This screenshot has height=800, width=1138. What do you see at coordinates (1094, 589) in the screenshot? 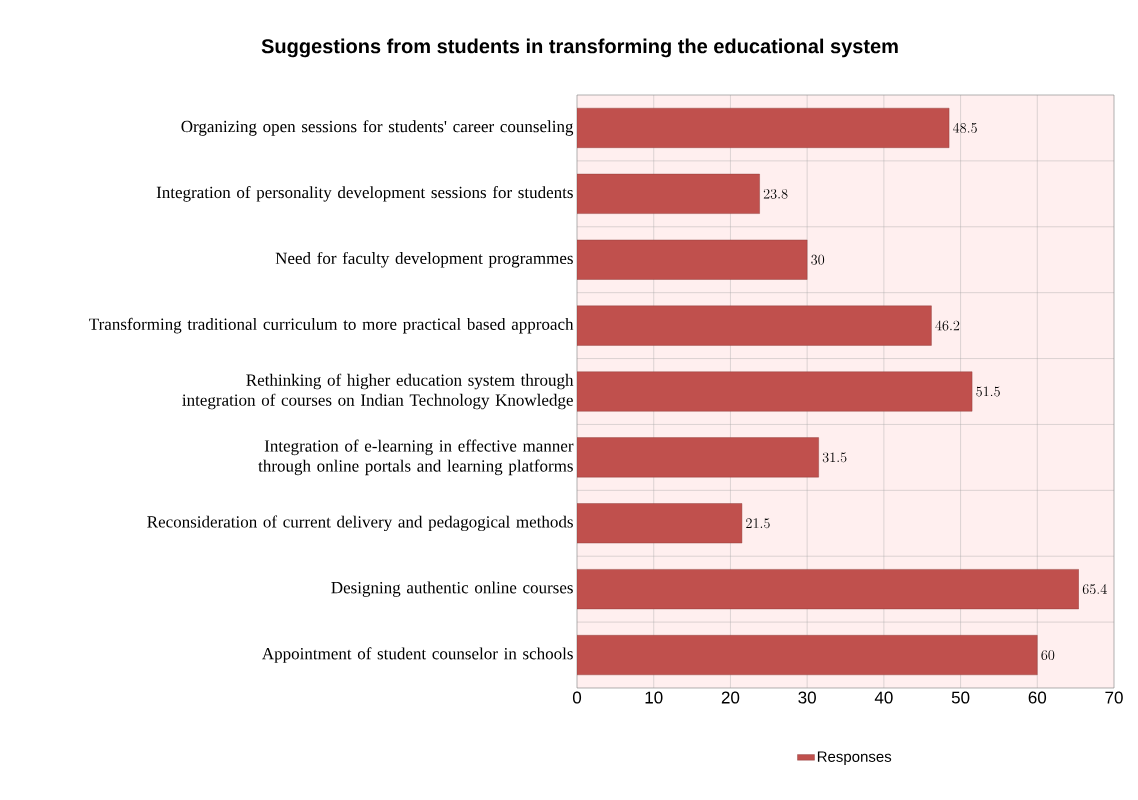
I see `data-label: 65.4` at bounding box center [1094, 589].